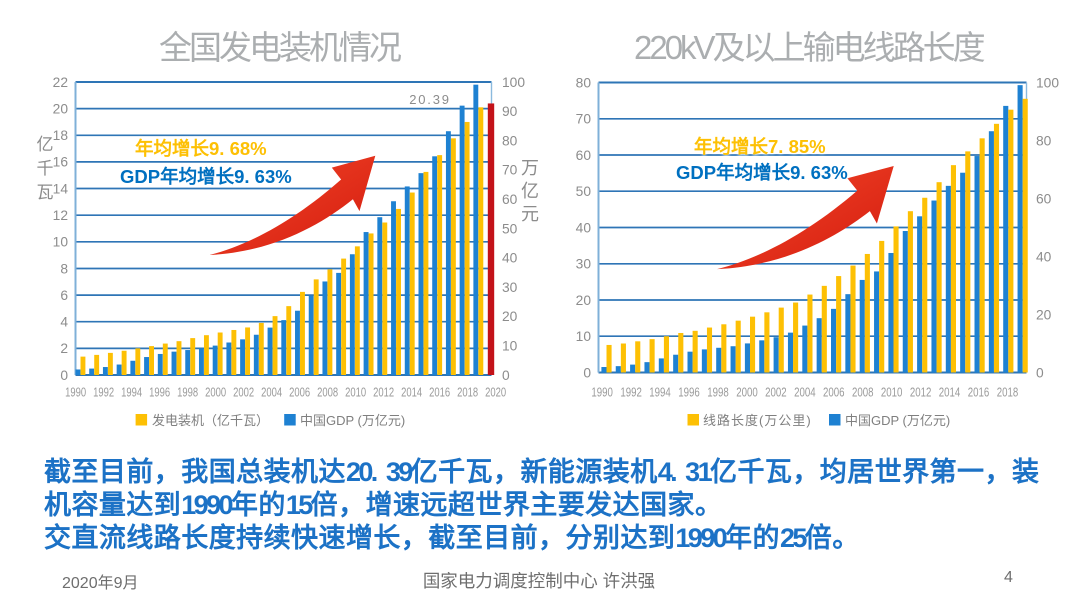  What do you see at coordinates (60, 82) in the screenshot?
I see `svg-text: 22` at bounding box center [60, 82].